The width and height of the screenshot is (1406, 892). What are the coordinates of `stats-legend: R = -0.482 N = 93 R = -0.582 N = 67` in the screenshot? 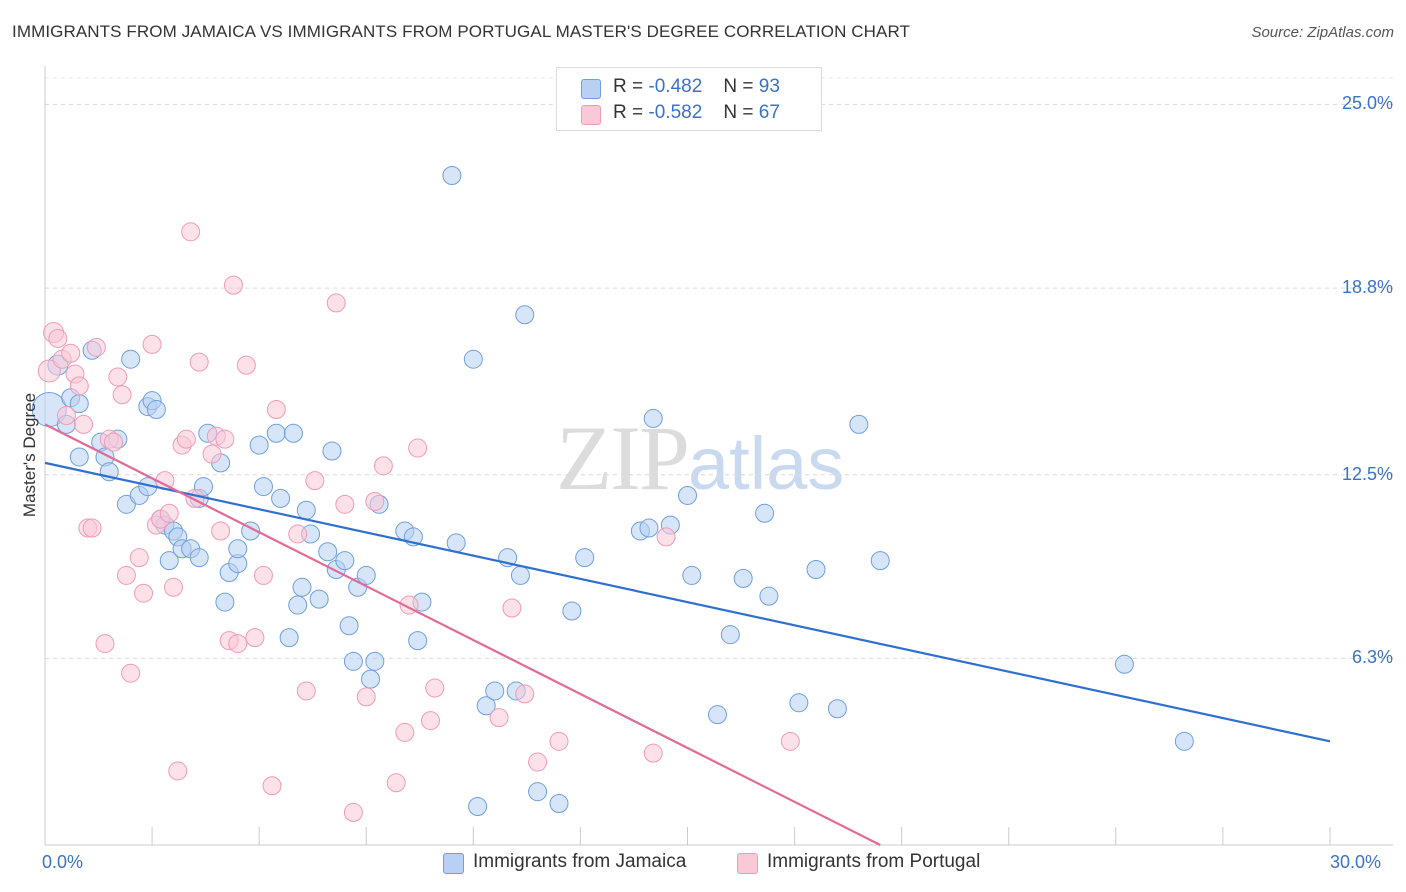 It's located at (689, 99).